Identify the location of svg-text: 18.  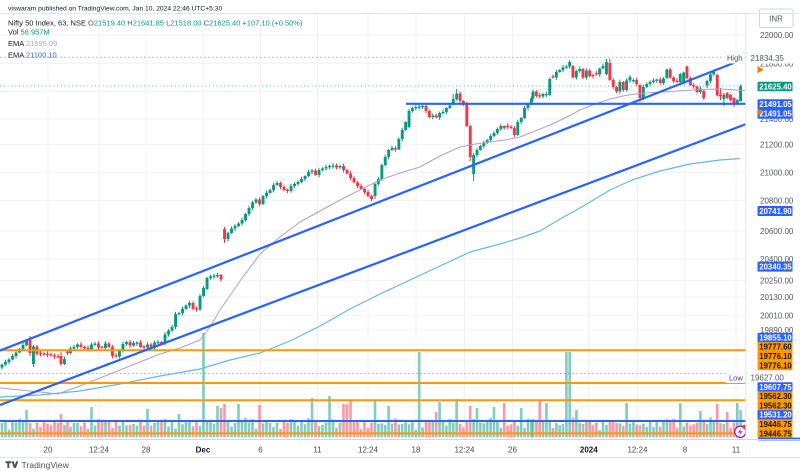
(416, 449).